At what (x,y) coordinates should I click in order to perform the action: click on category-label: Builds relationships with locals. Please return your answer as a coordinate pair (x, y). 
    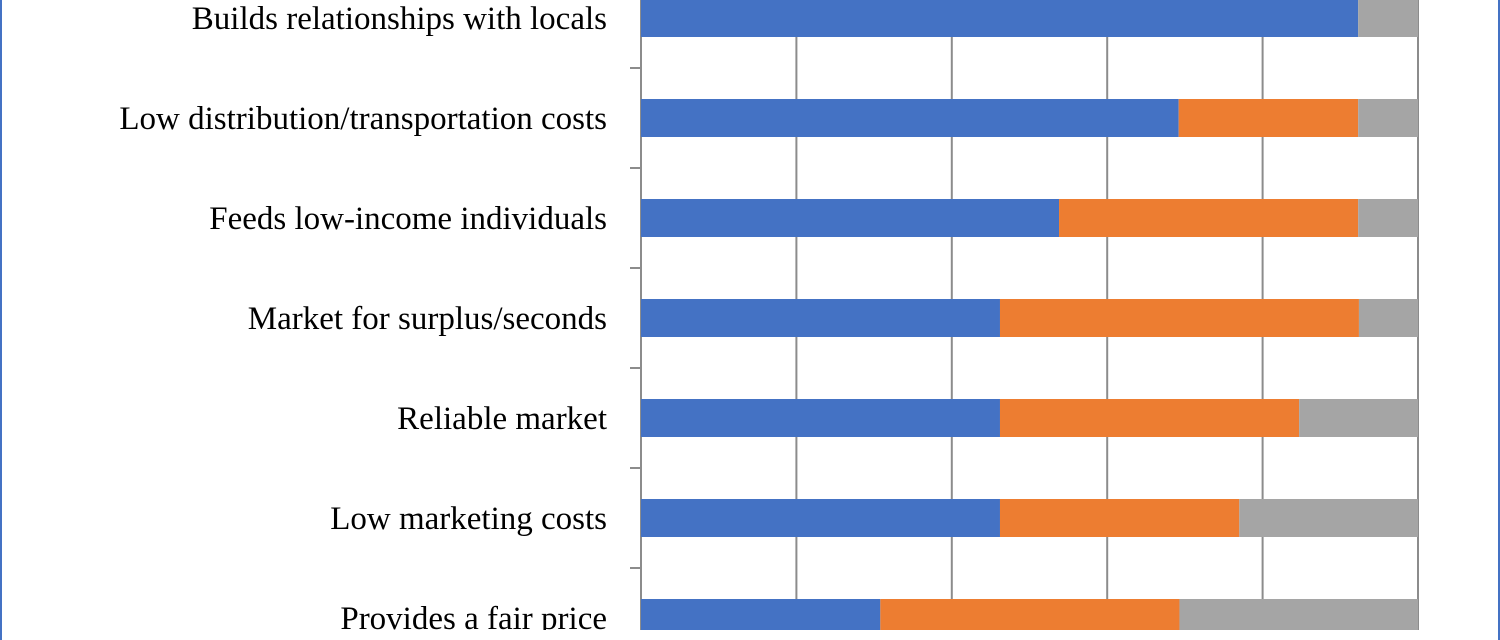
    Looking at the image, I should click on (399, 19).